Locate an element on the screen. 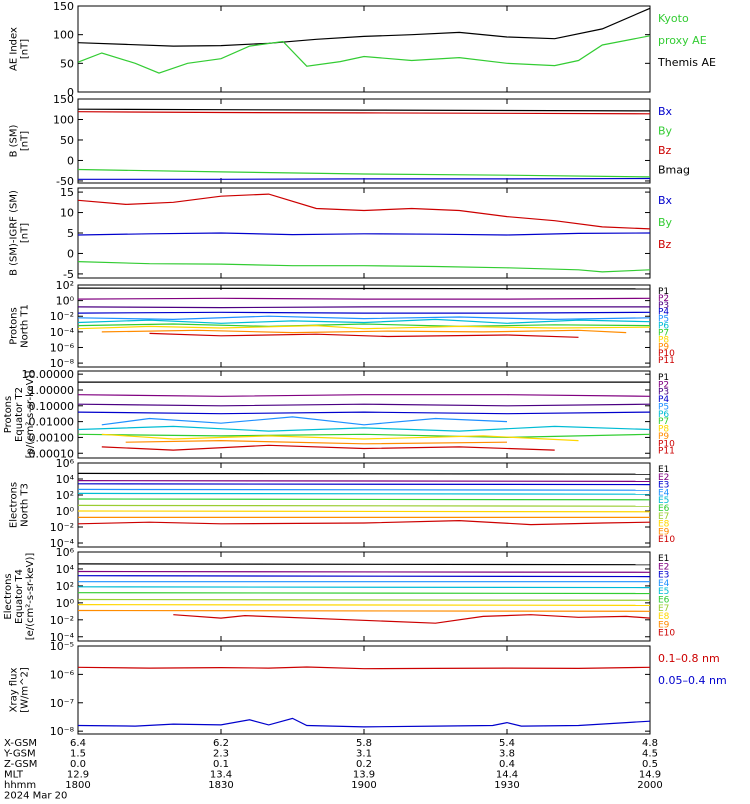 Image resolution: width=750 pixels, height=804 pixels. series-e2 is located at coordinates (364, 481).